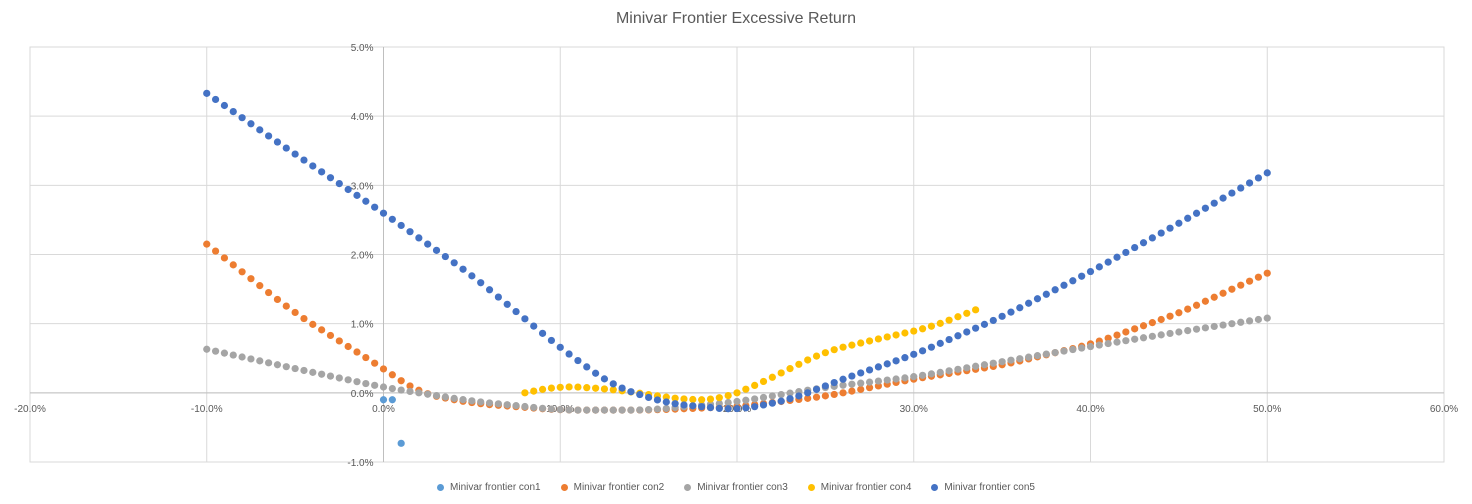 Image resolution: width=1472 pixels, height=504 pixels. I want to click on legend-item-series-1: Minivar frontier con1, so click(489, 487).